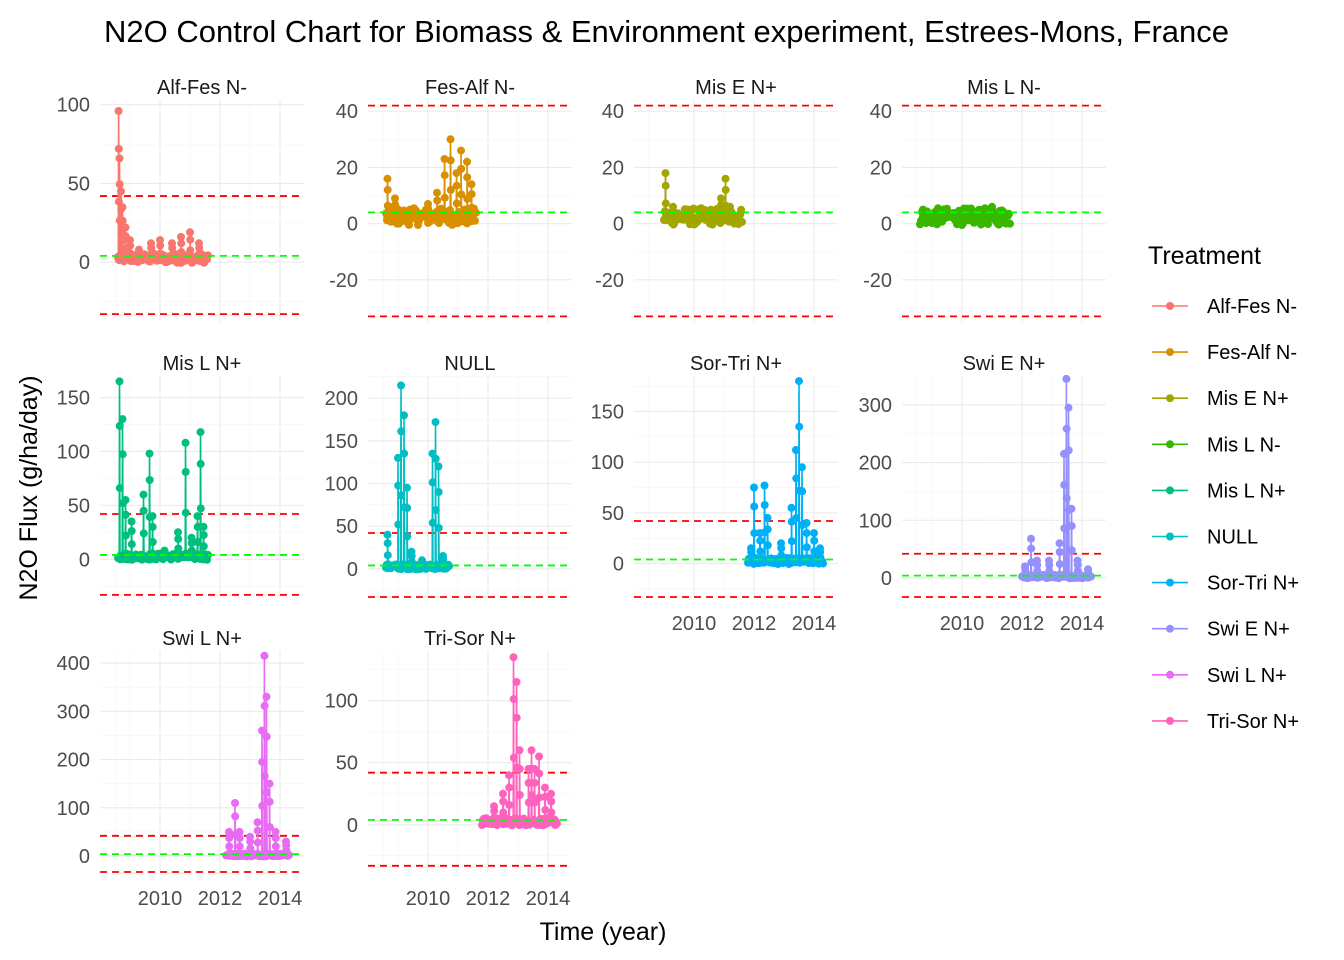 Image resolution: width=1344 pixels, height=960 pixels. What do you see at coordinates (180, 475) in the screenshot?
I see `facet-panel-mis-l-n-: 0 50 100 150 Mis L N+` at bounding box center [180, 475].